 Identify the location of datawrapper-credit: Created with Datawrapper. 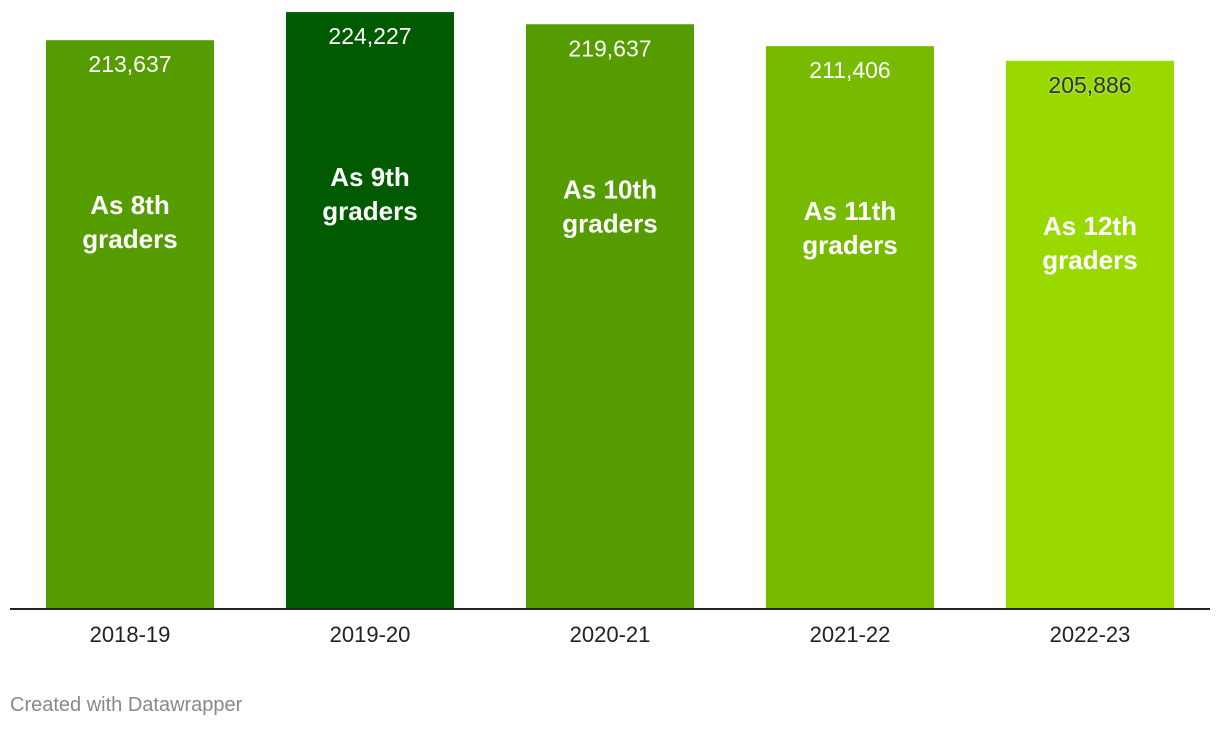
(126, 705).